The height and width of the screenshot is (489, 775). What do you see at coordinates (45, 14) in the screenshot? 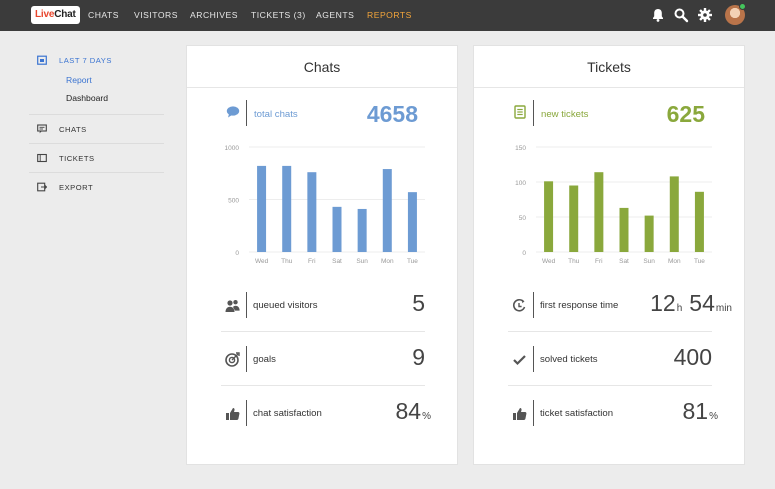
I see `logo-text-live: Live` at bounding box center [45, 14].